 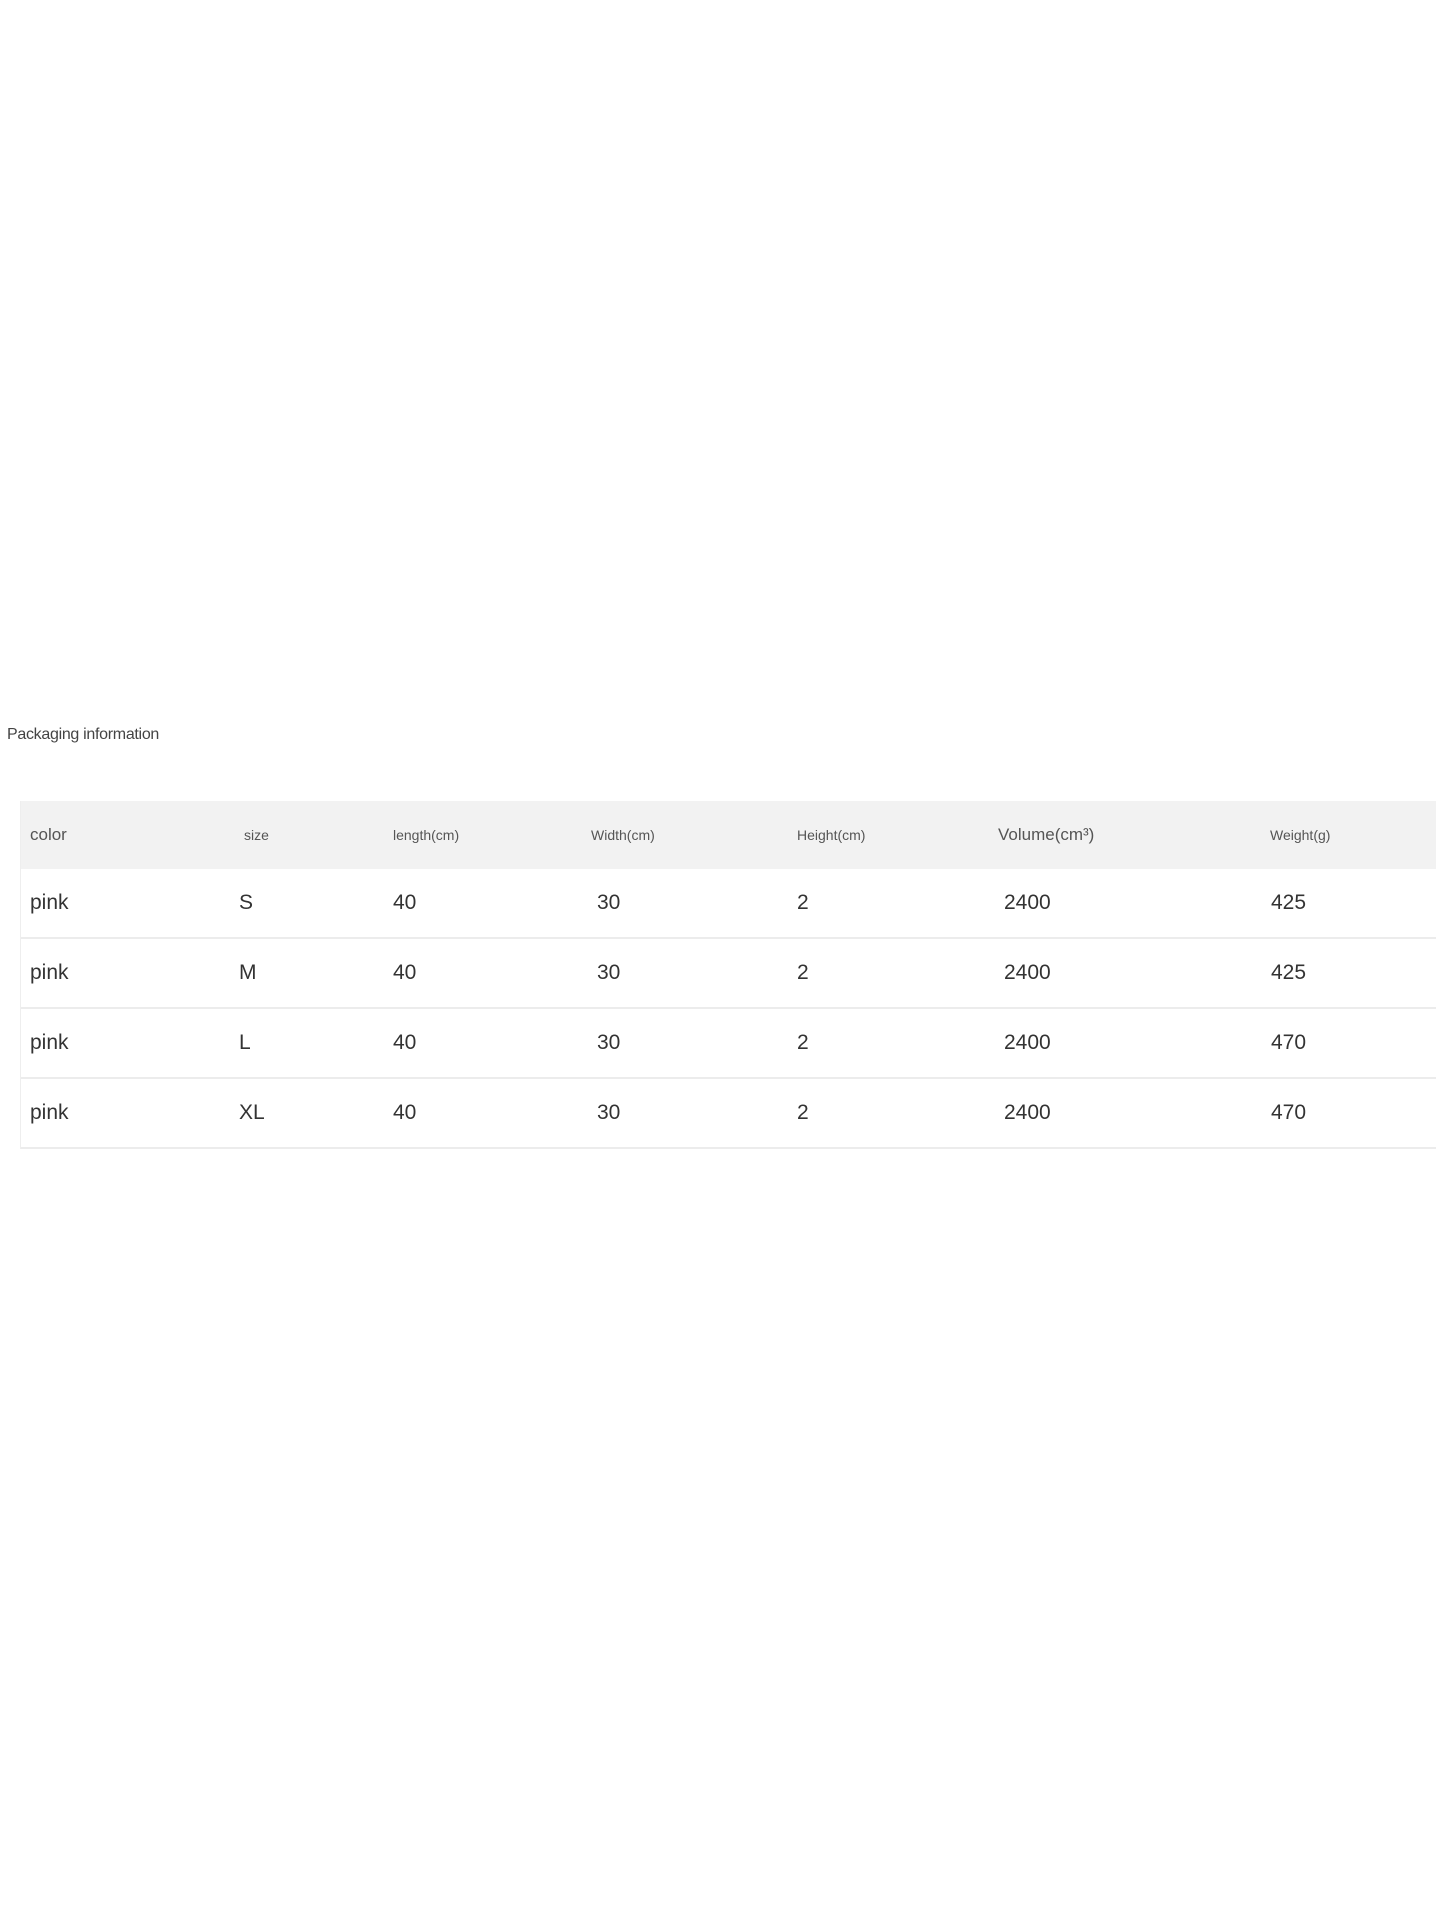 I want to click on table-row: pink L 40 30 2 2400 470, so click(x=728, y=1044).